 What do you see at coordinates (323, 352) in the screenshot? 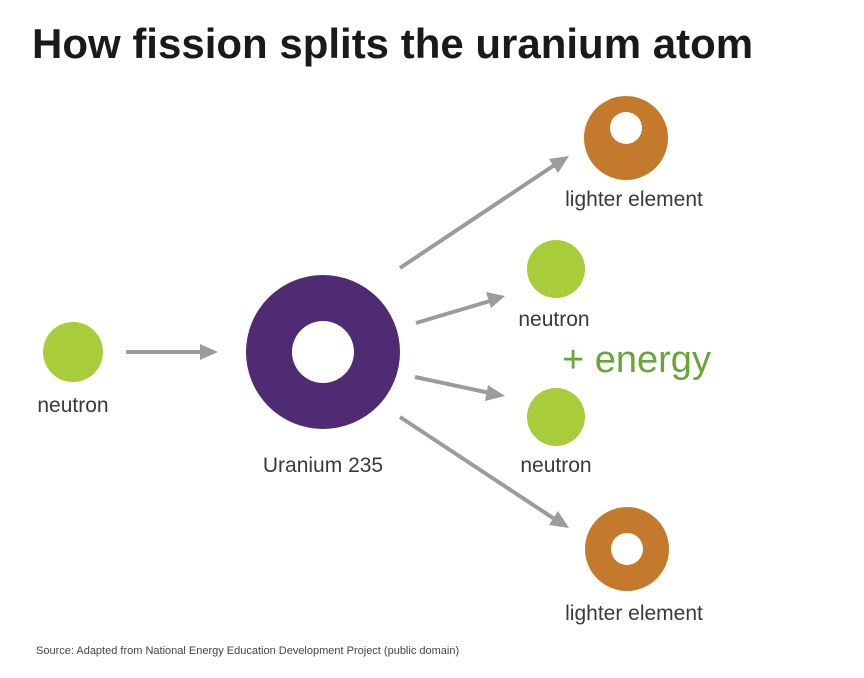
I see `uranium-235-nucleus` at bounding box center [323, 352].